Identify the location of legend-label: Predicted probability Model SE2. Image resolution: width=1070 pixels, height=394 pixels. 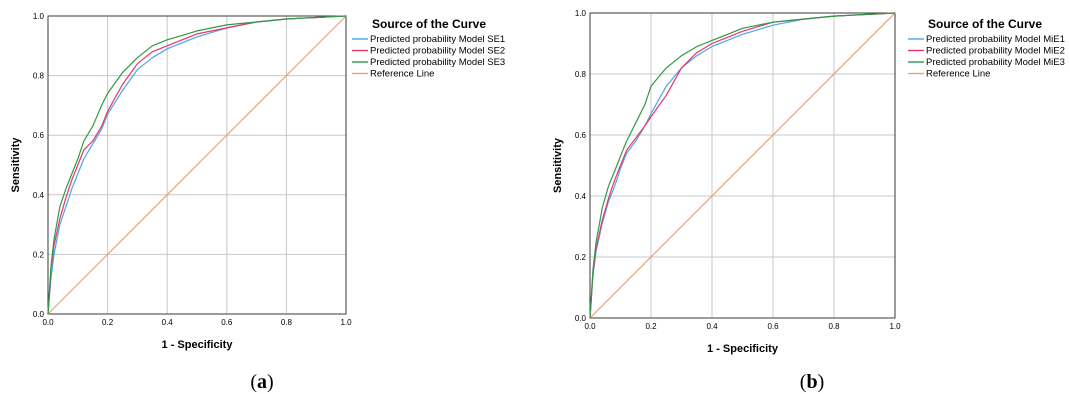
(437, 51).